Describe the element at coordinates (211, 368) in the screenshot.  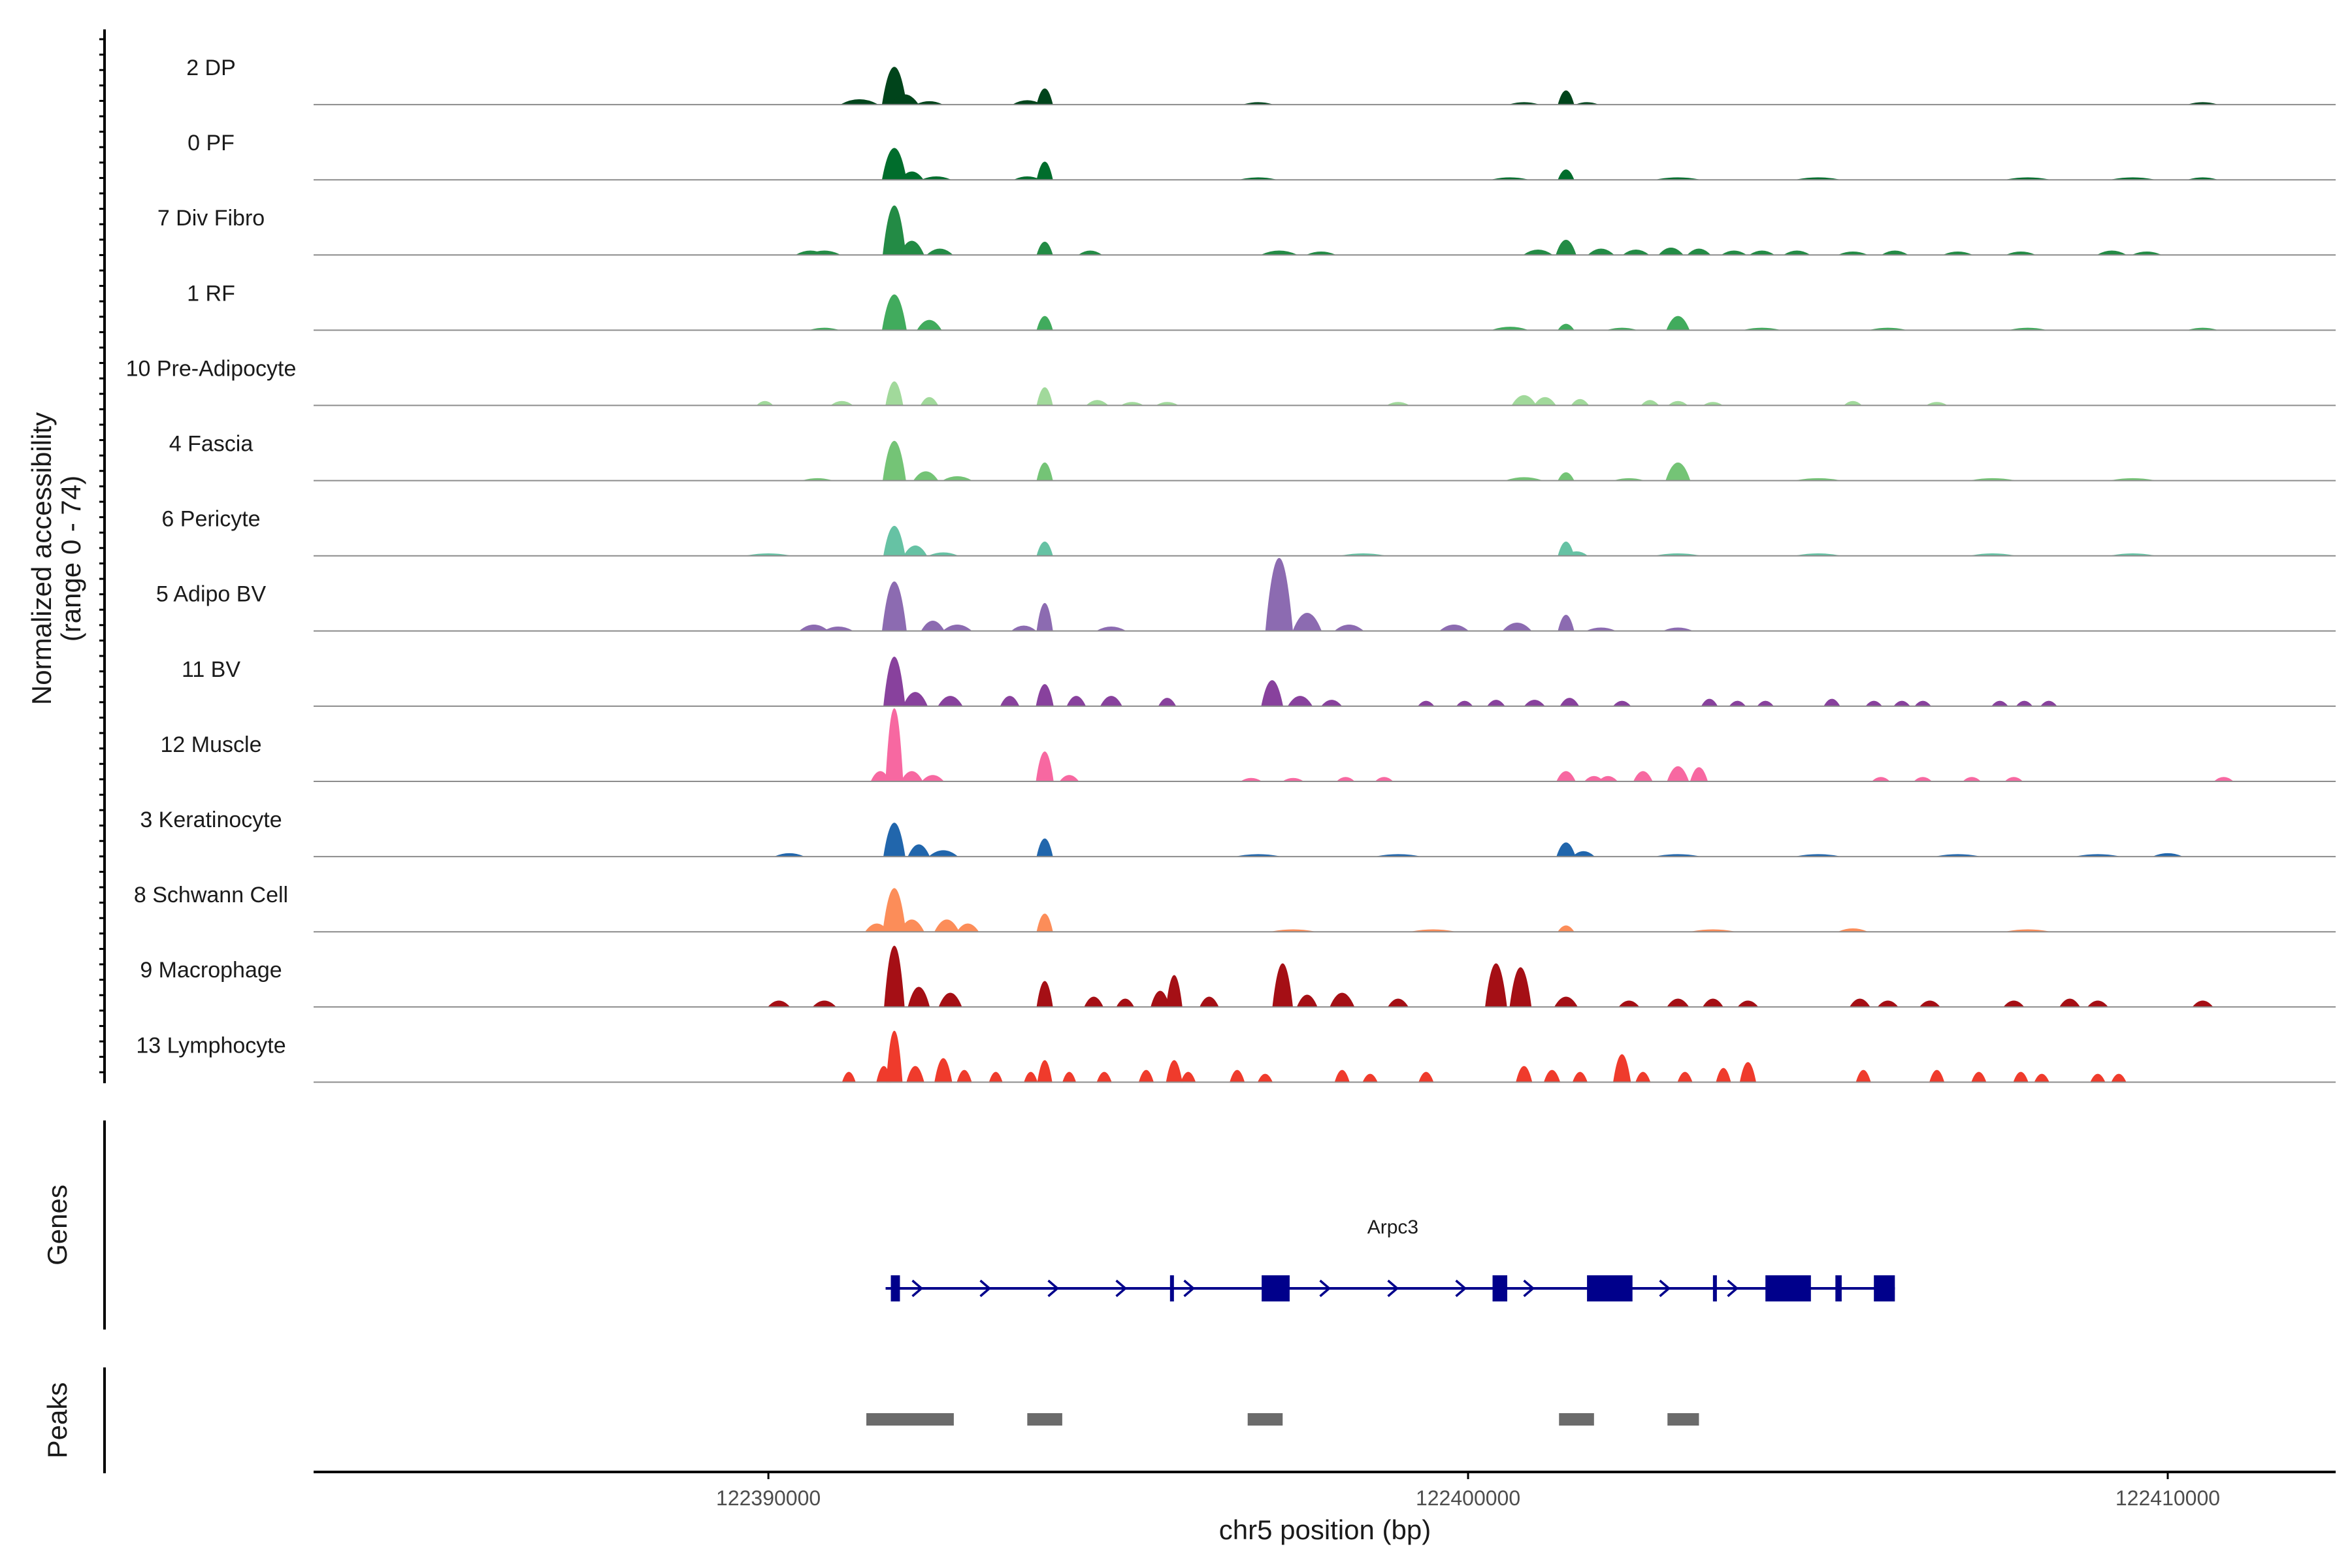
I see `track-label: 10 Pre-Adipocyte` at that location.